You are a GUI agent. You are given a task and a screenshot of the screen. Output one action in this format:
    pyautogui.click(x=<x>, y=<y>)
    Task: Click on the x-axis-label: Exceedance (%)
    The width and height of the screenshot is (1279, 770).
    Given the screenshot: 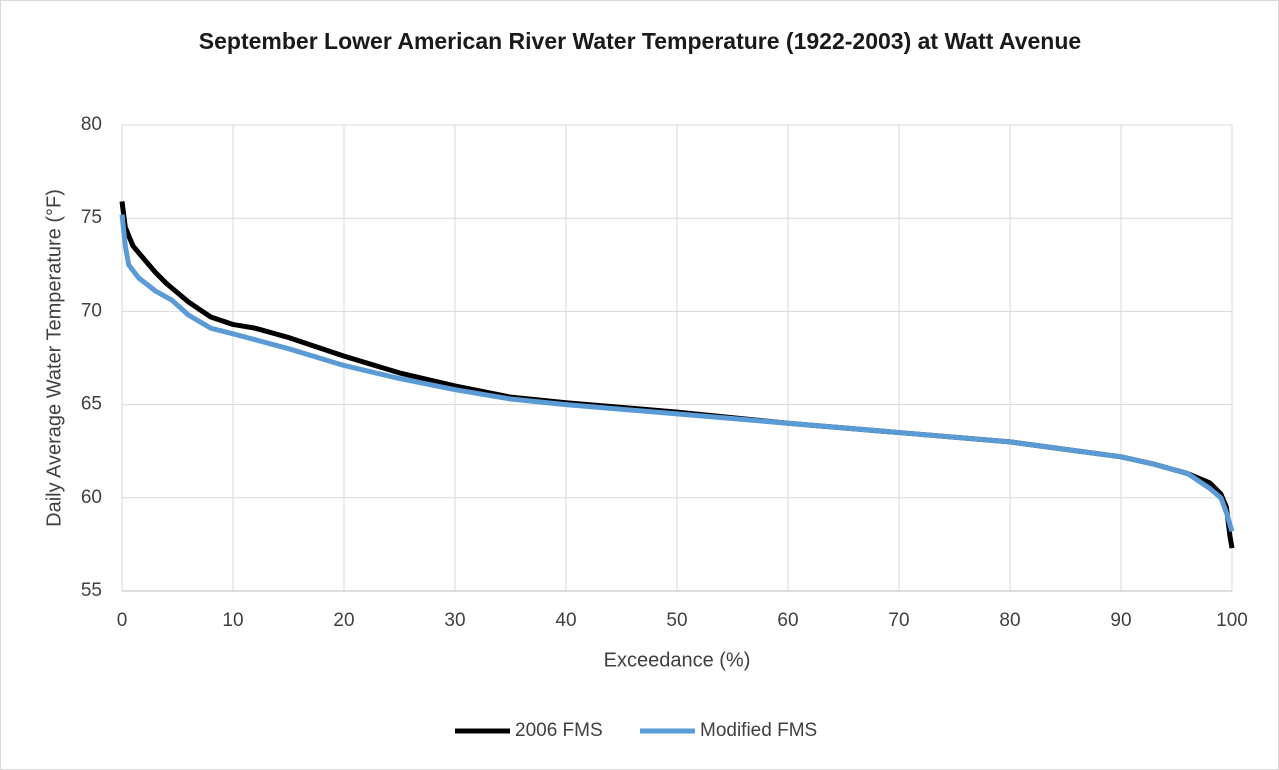 What is the action you would take?
    pyautogui.click(x=677, y=660)
    